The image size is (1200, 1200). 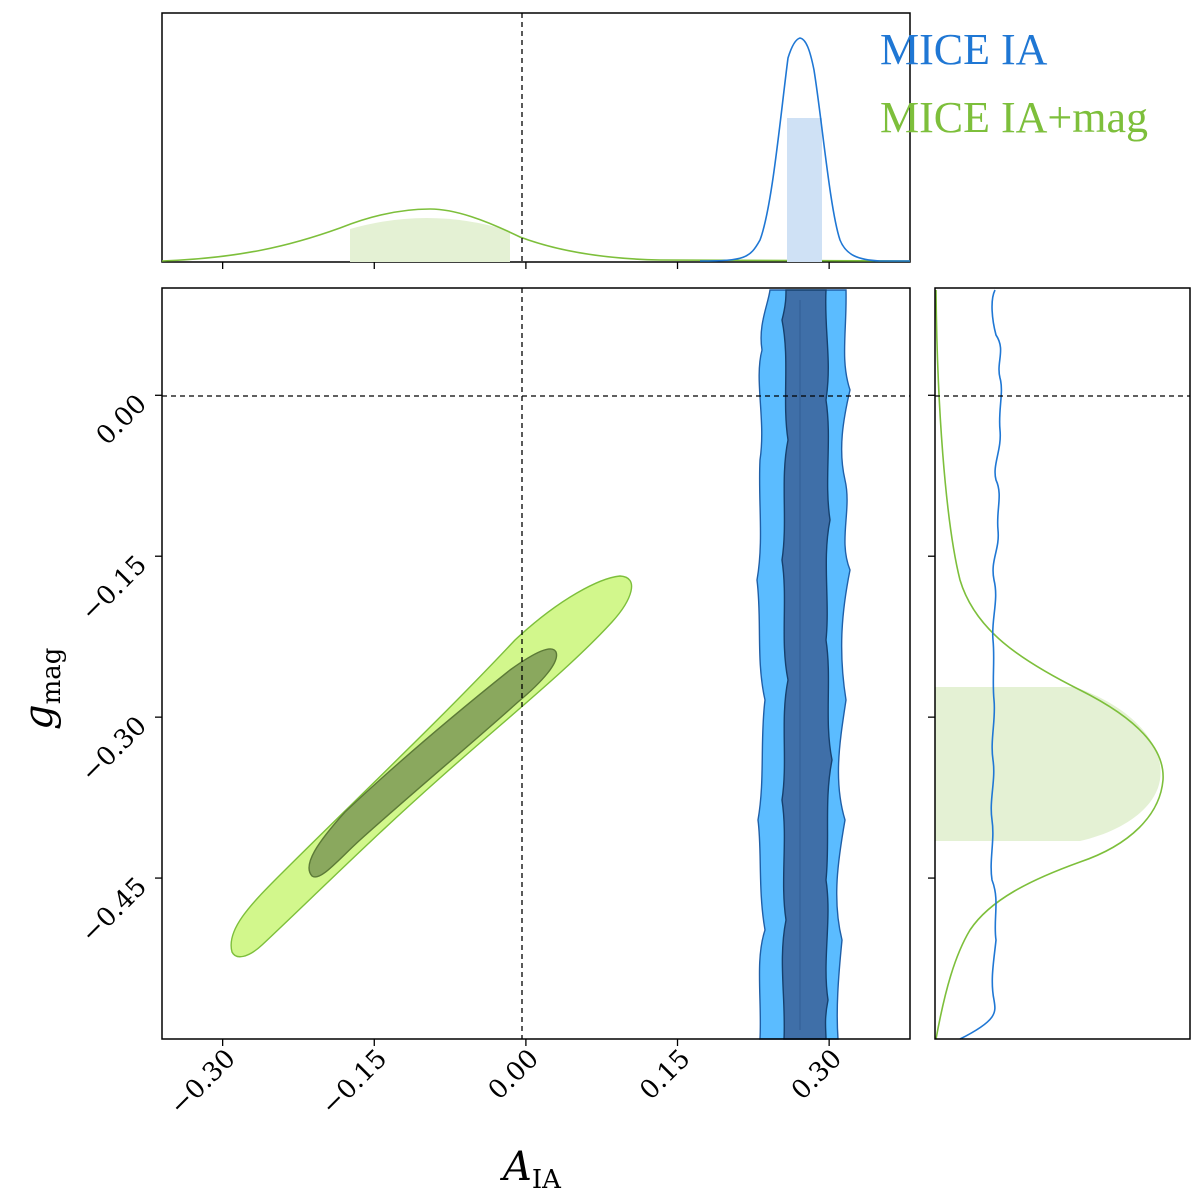 I want to click on ia-marginal-curve-top, so click(x=804, y=149).